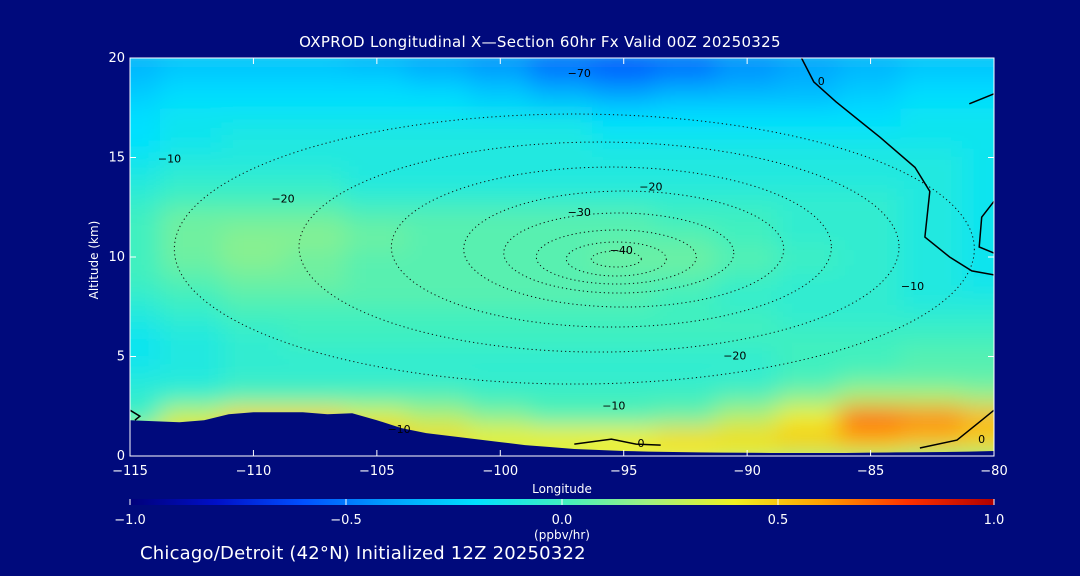 Image resolution: width=1080 pixels, height=576 pixels. What do you see at coordinates (562, 520) in the screenshot?
I see `colorbar-tick-label: 0.0` at bounding box center [562, 520].